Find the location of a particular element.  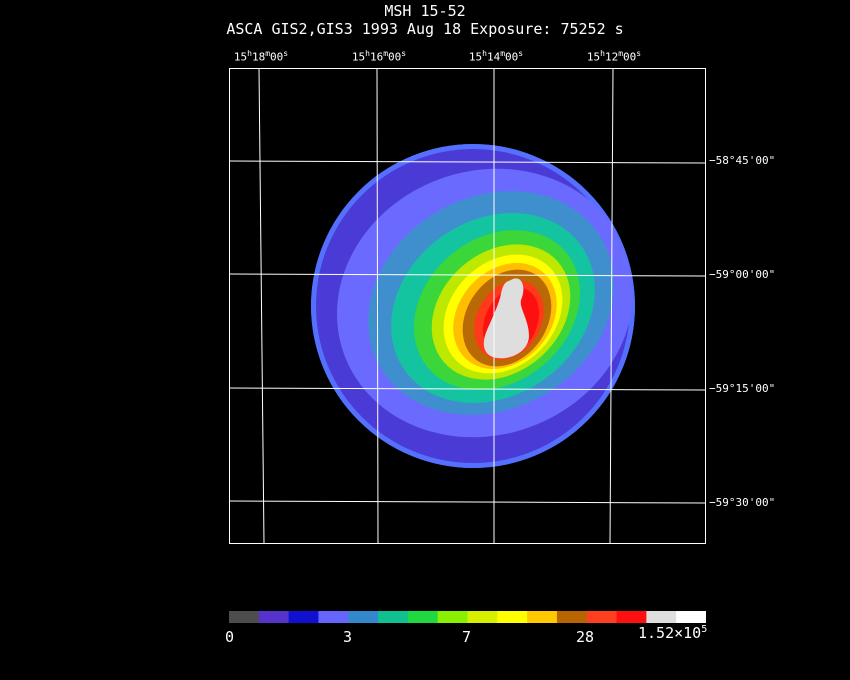

dec-label-3: −59°15'00" is located at coordinates (742, 388).